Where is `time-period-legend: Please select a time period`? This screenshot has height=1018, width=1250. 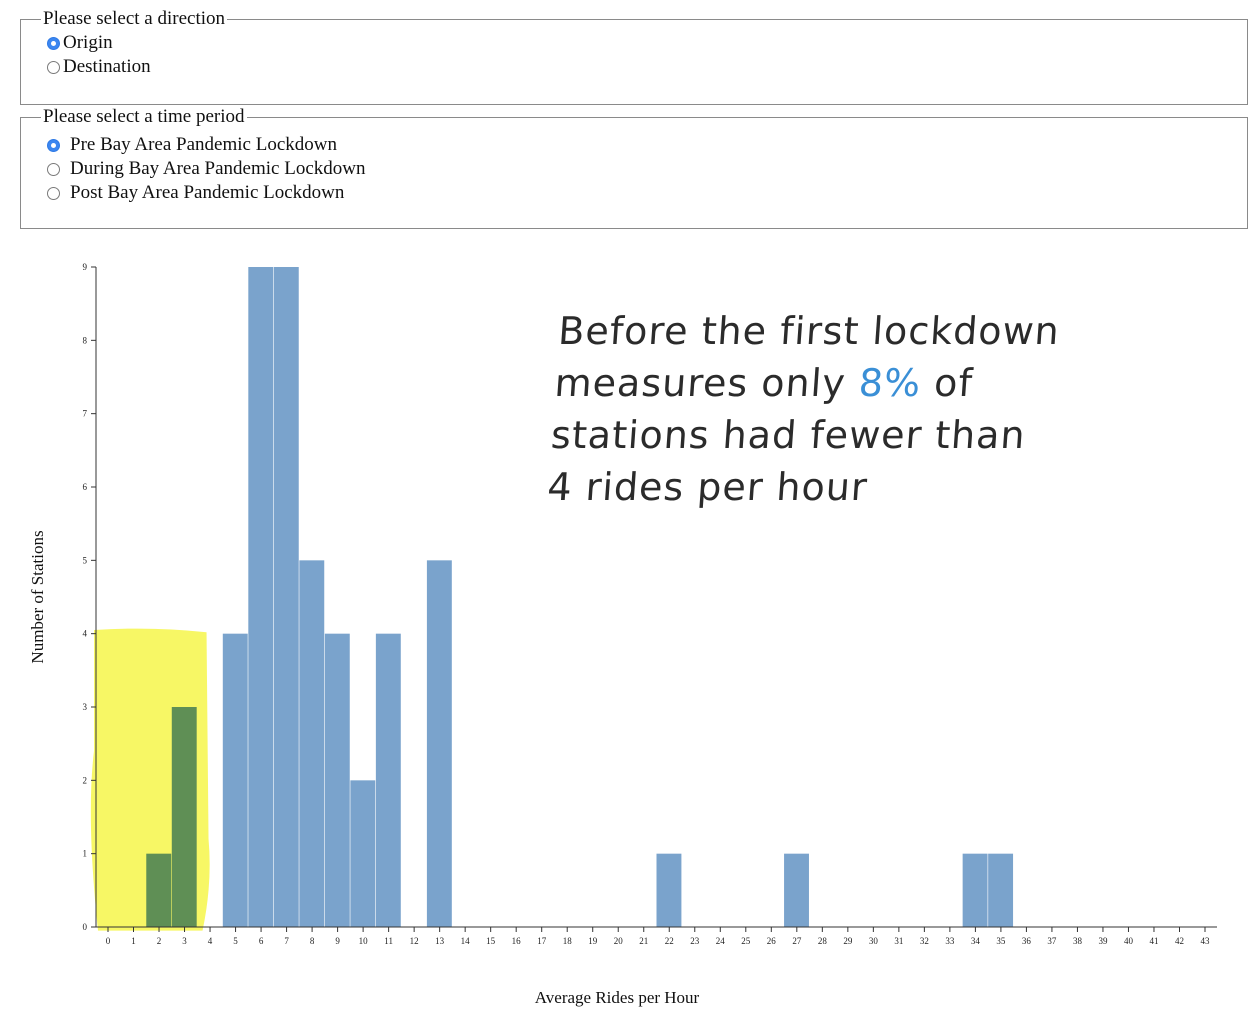 time-period-legend: Please select a time period is located at coordinates (144, 116).